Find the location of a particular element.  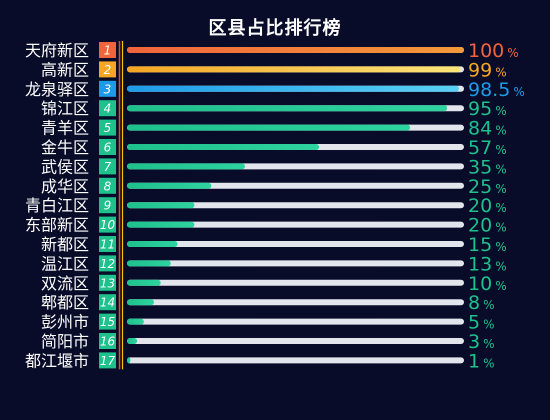

bar-row: 新都区 11 15% is located at coordinates (274, 245).